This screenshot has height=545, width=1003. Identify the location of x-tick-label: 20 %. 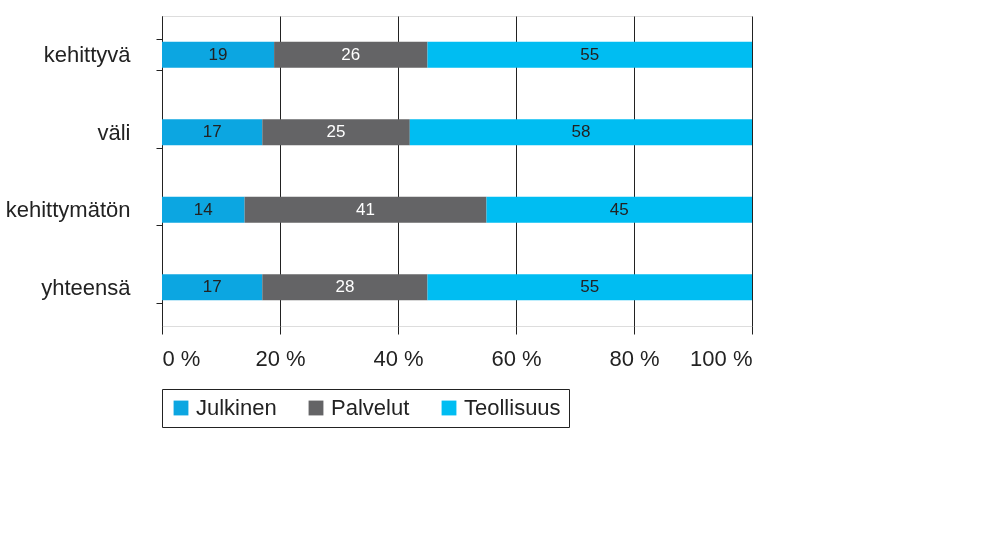
(280, 358).